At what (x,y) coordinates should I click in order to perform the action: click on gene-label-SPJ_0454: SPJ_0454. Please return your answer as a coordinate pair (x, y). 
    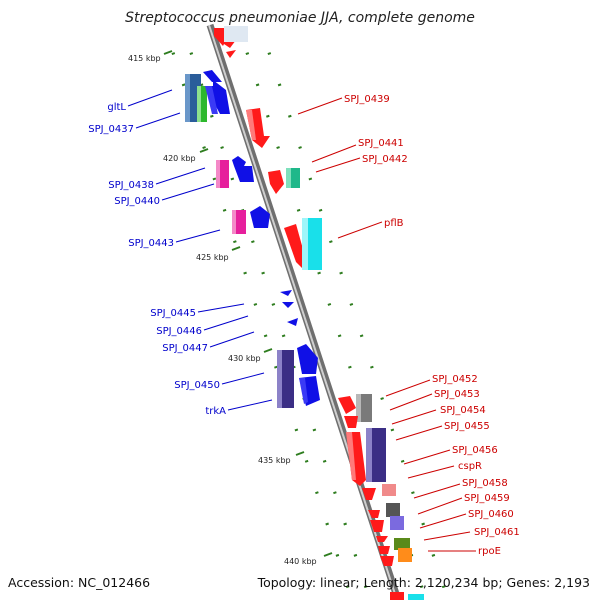
    Looking at the image, I should click on (463, 410).